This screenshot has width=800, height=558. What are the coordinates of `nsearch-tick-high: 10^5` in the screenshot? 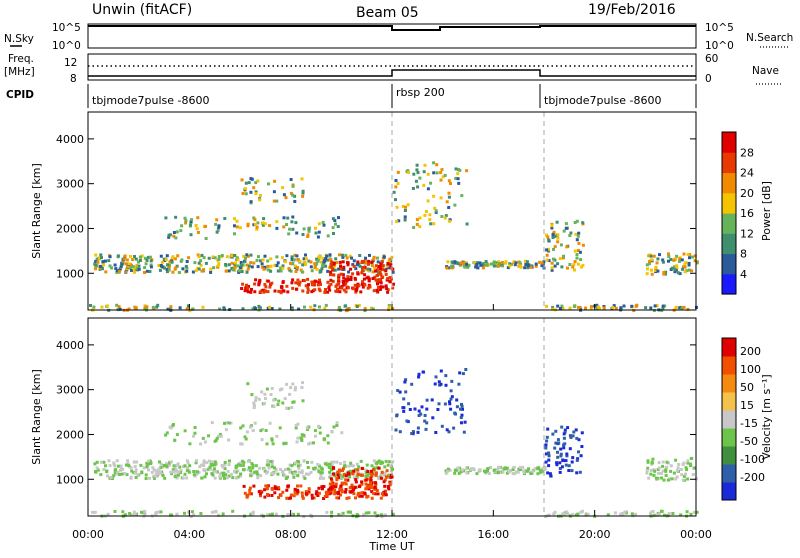 It's located at (719, 28).